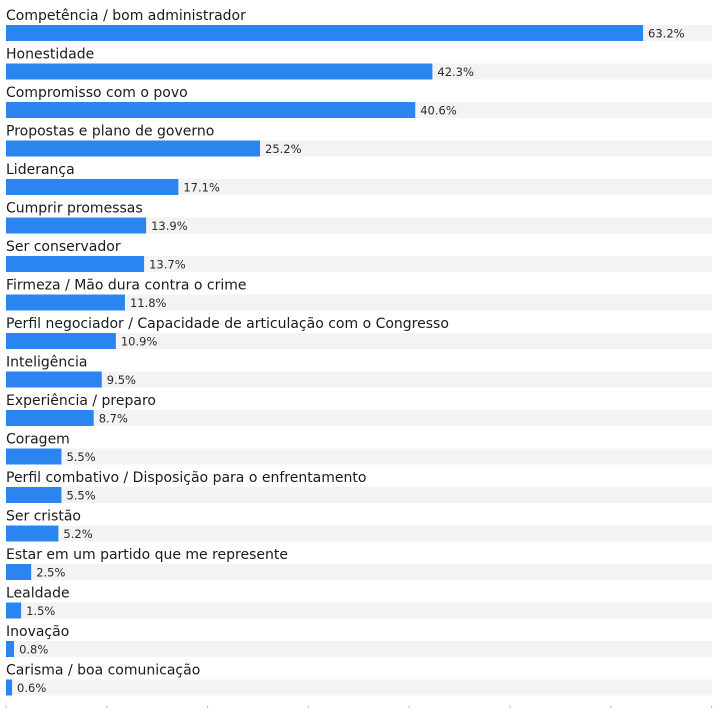  Describe the element at coordinates (31, 688) in the screenshot. I see `value-label: 0.6%` at that location.